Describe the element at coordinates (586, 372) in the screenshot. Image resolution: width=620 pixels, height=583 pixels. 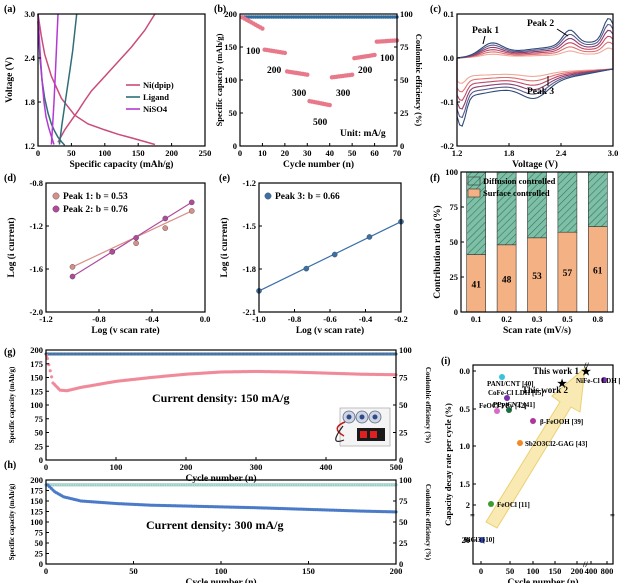
I see `star-marker: ★` at that location.